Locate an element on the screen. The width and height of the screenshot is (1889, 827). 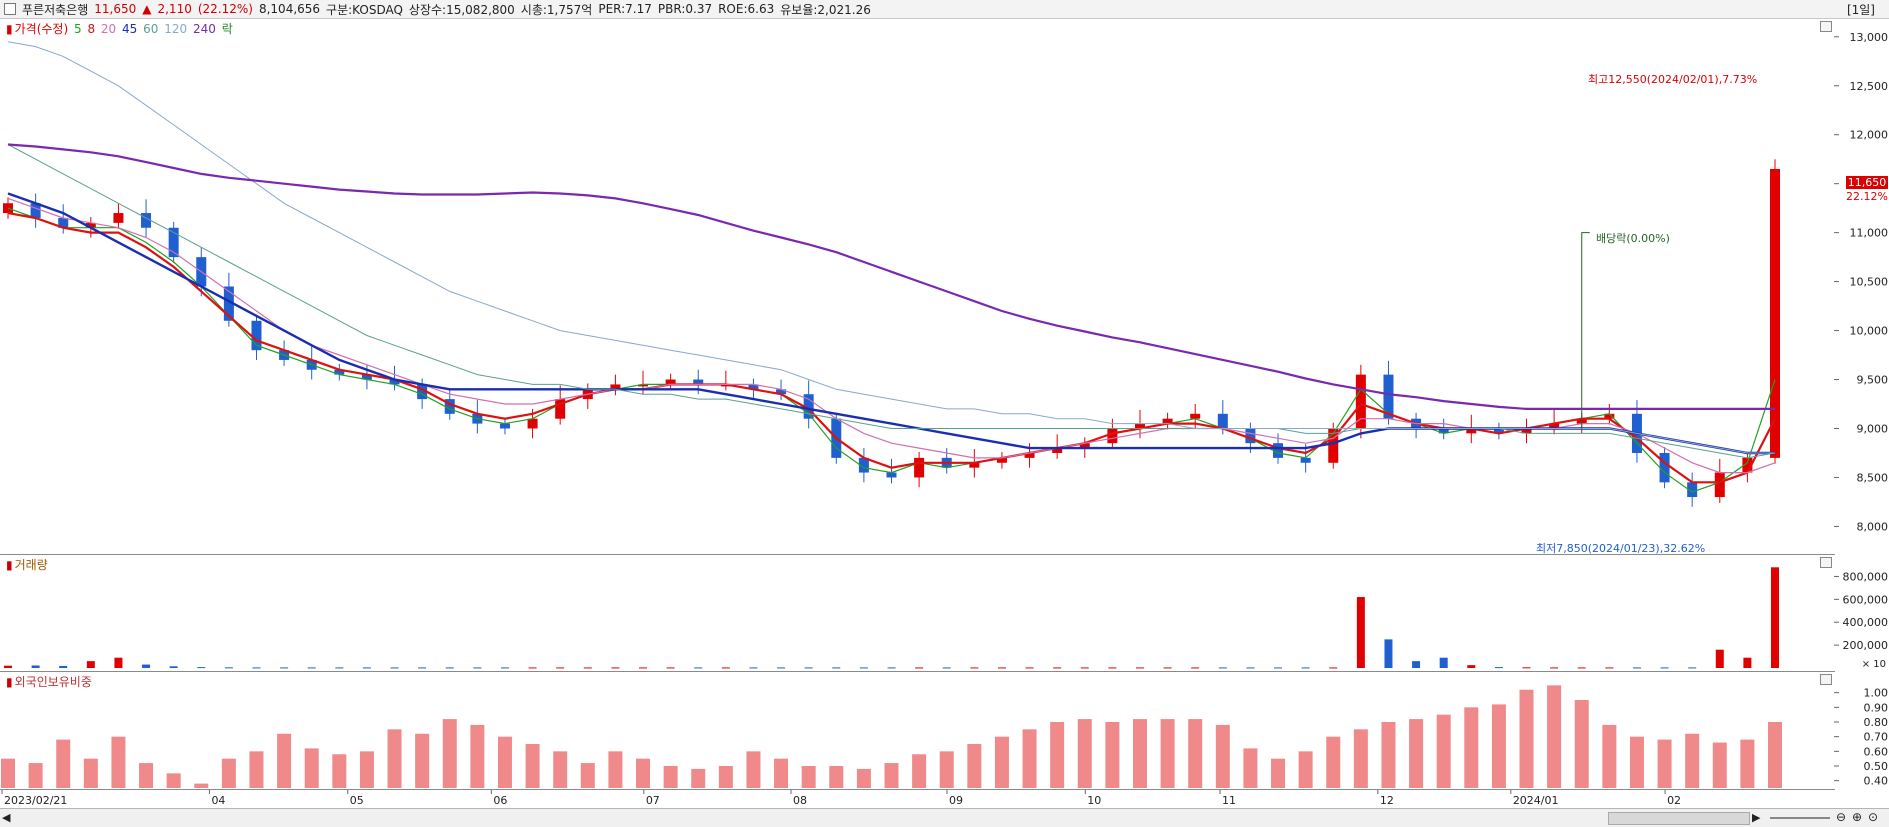
current-price-tag: 11,650 is located at coordinates (1867, 182).